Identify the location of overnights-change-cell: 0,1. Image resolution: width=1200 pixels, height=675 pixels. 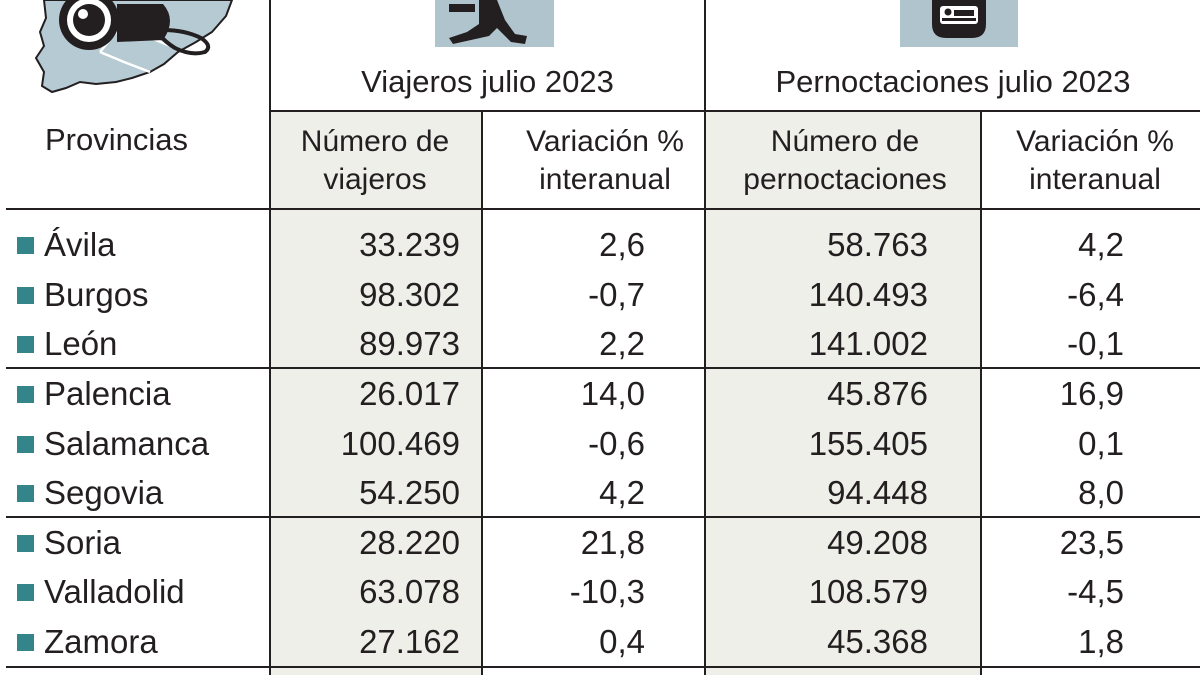
(1101, 443).